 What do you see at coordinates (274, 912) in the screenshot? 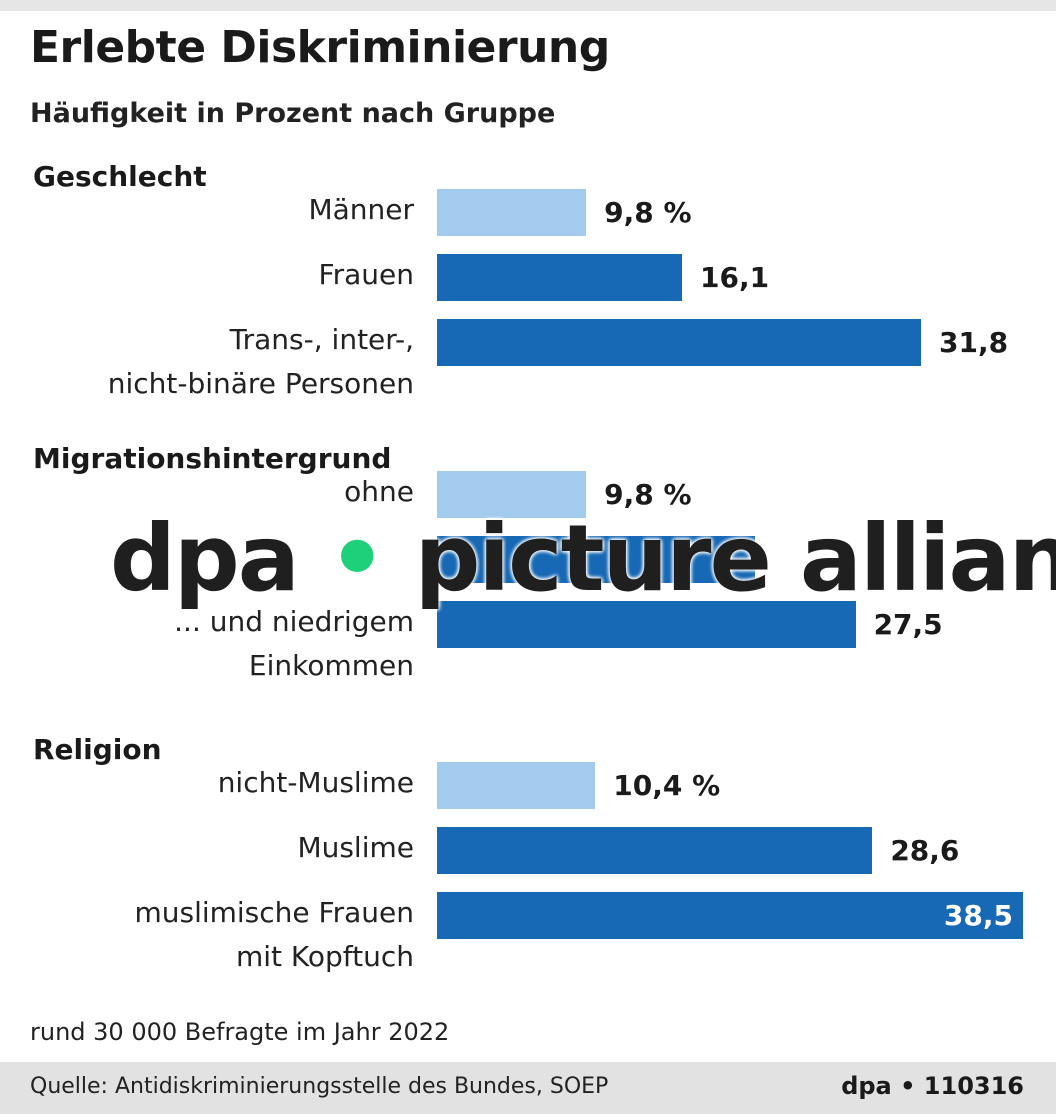
I see `bar-label-line: muslimische Frauen` at bounding box center [274, 912].